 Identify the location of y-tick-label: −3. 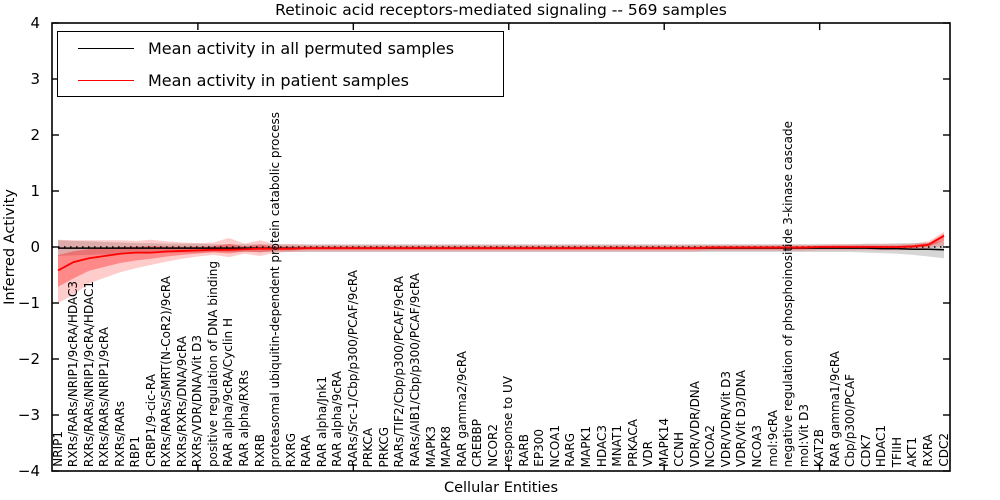
(28, 415).